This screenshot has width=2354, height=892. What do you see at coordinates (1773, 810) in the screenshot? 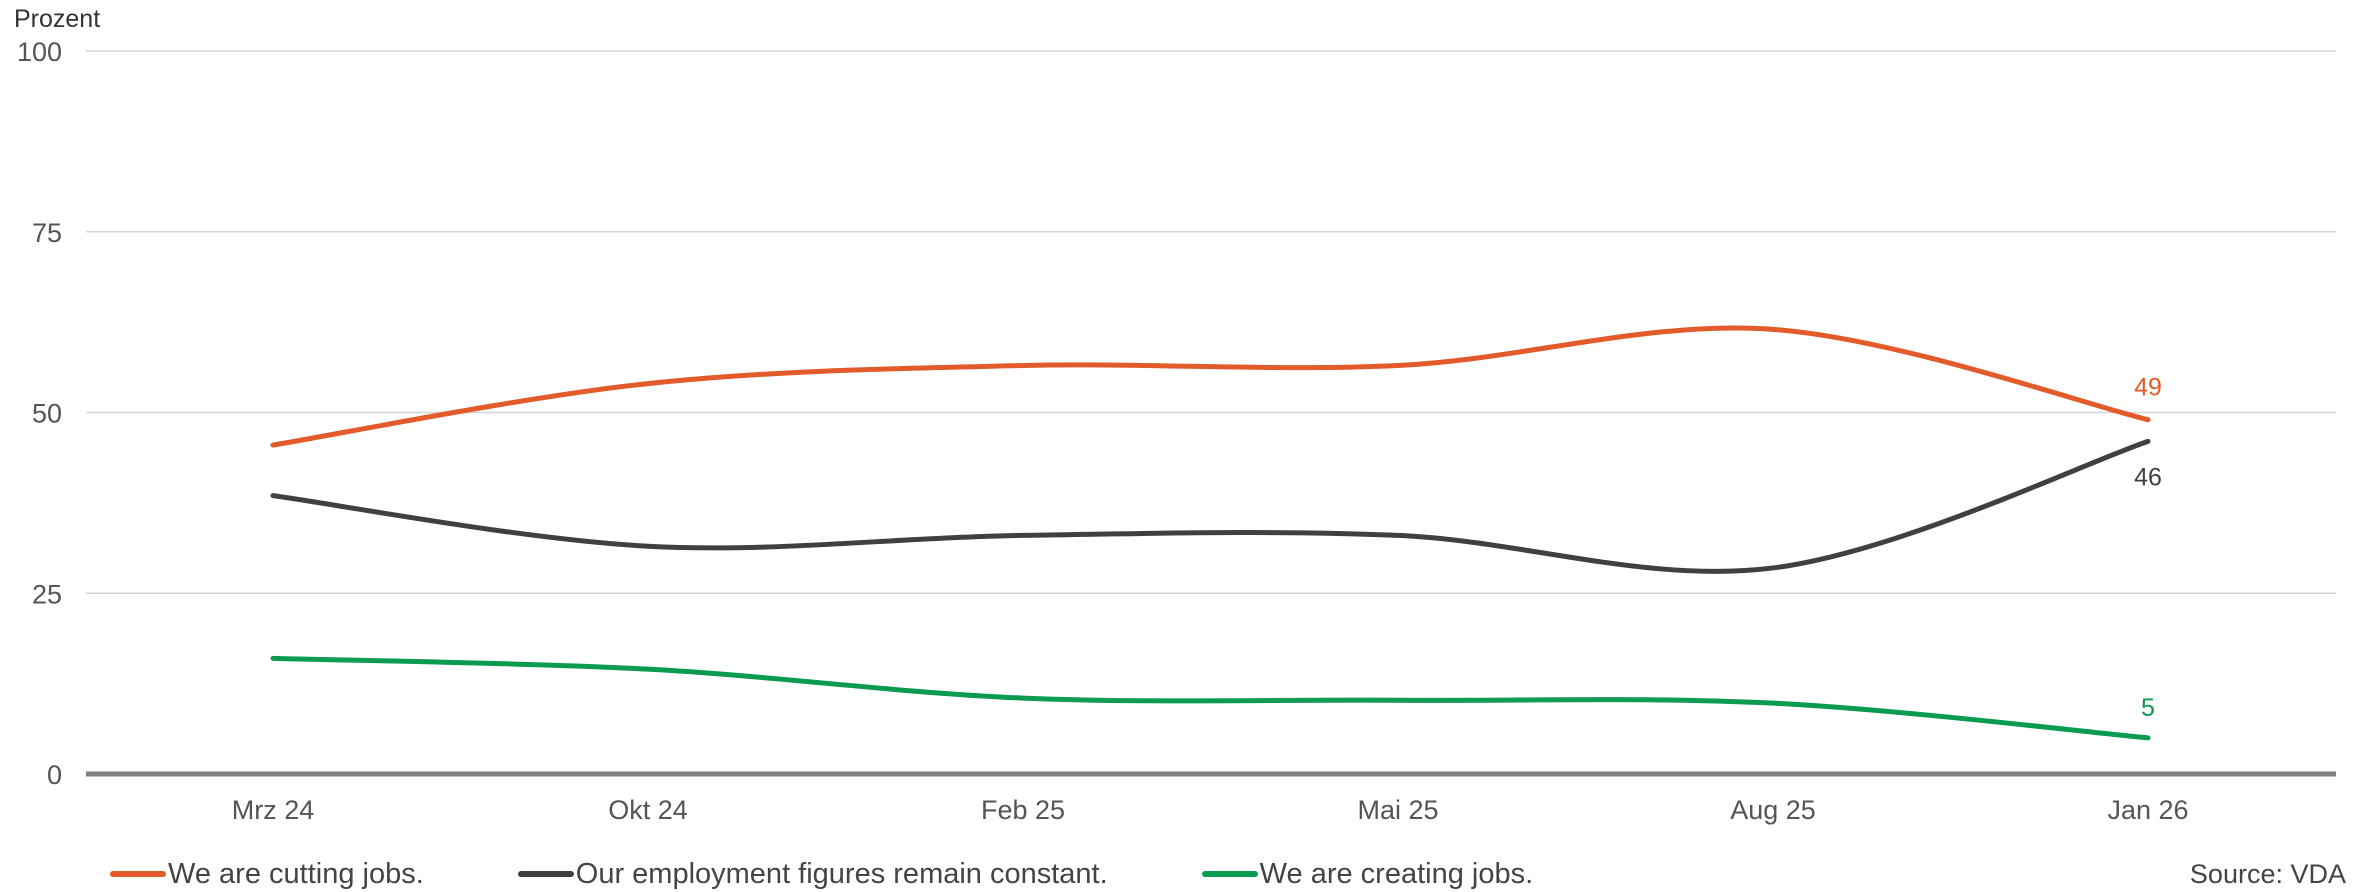
I see `x-tick-label: Aug 25` at bounding box center [1773, 810].